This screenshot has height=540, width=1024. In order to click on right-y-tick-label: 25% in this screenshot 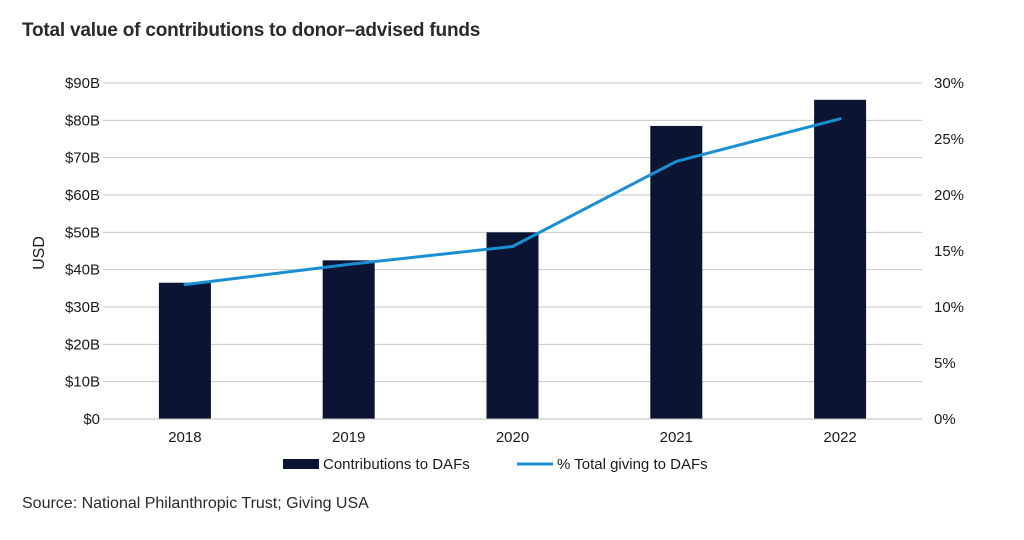, I will do `click(949, 139)`.